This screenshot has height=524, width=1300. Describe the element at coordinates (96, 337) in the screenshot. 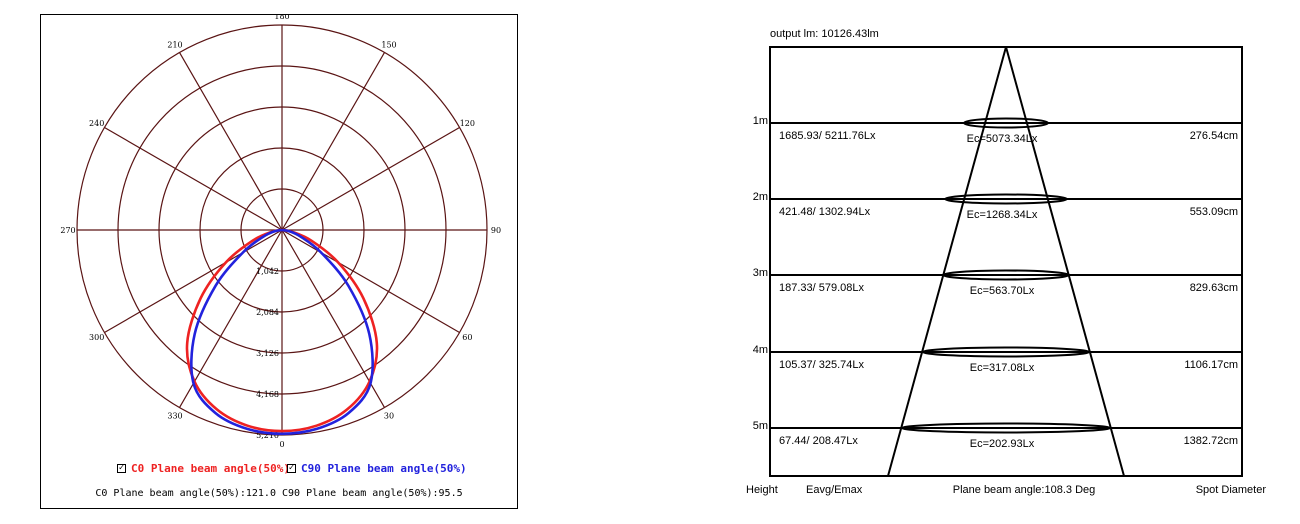

I see `angle-label-300: 300` at that location.